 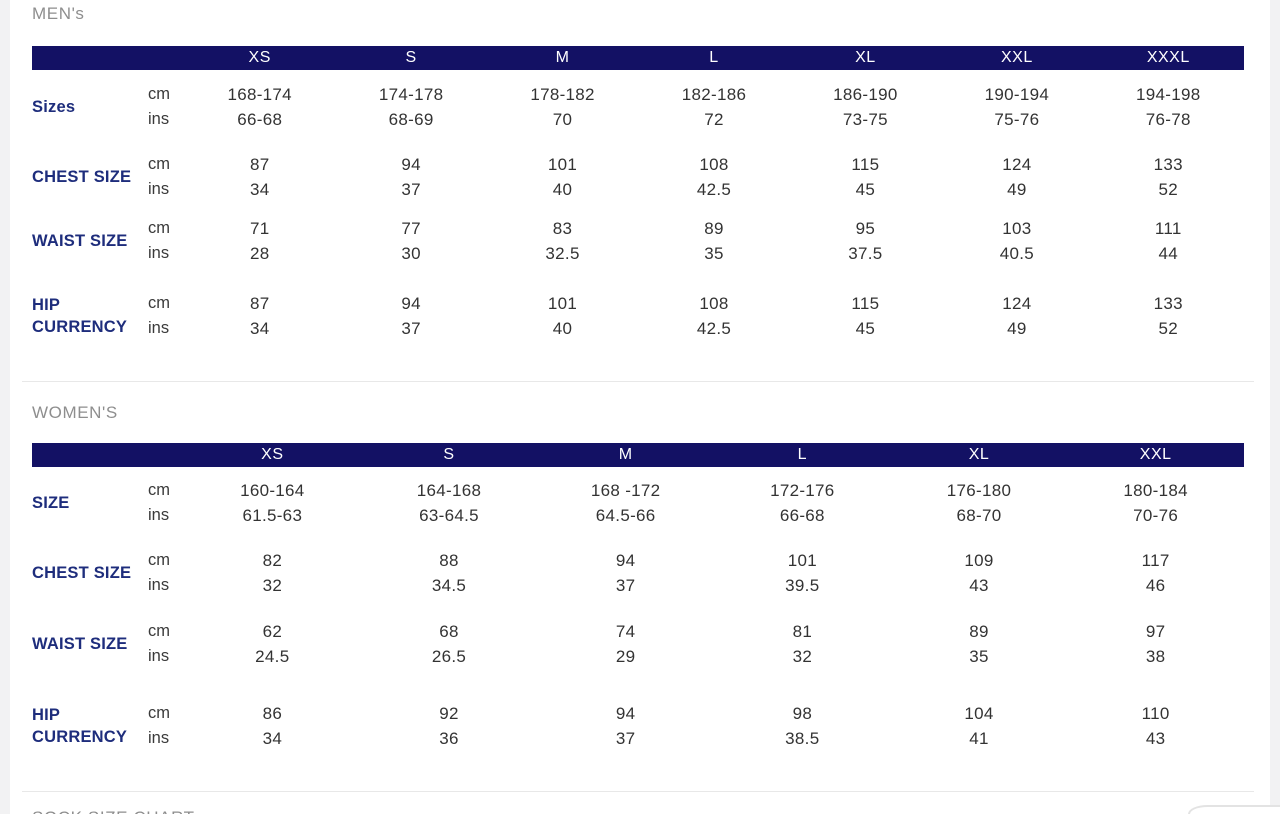 I want to click on measurement-label: WAIST SIZE, so click(x=80, y=644).